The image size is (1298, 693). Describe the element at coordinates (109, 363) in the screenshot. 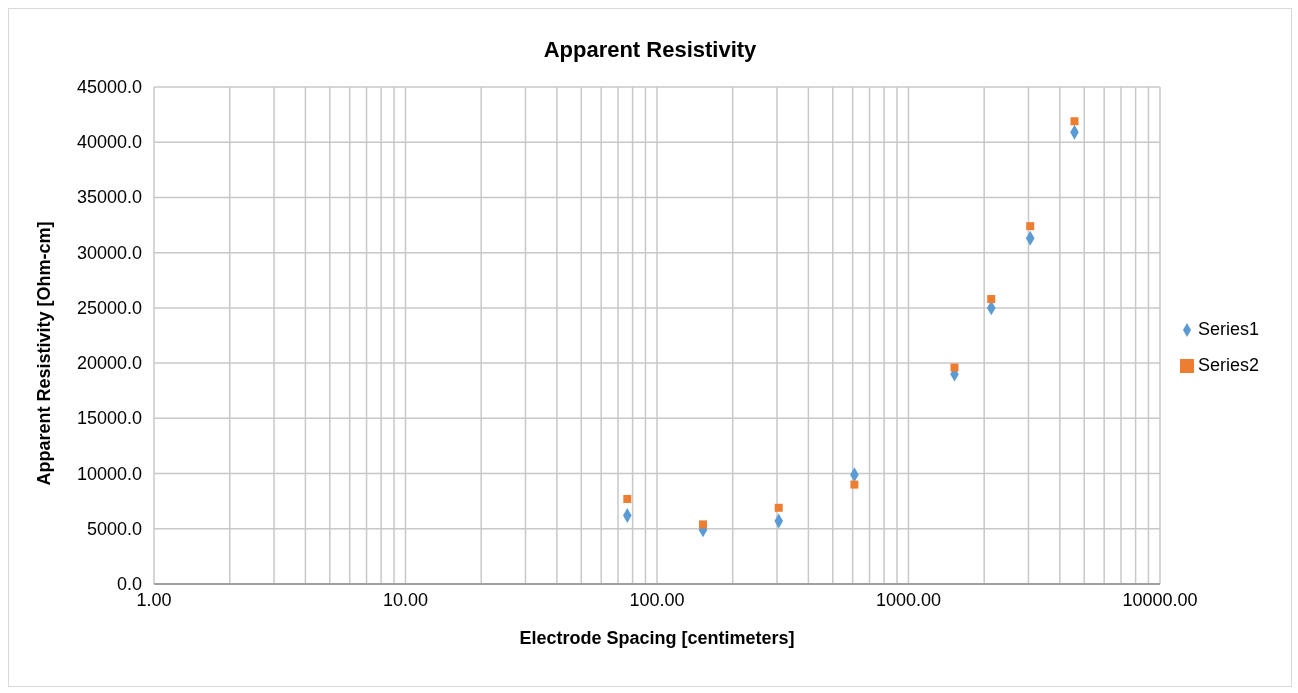

I see `y-tick-label: 20000.0` at that location.